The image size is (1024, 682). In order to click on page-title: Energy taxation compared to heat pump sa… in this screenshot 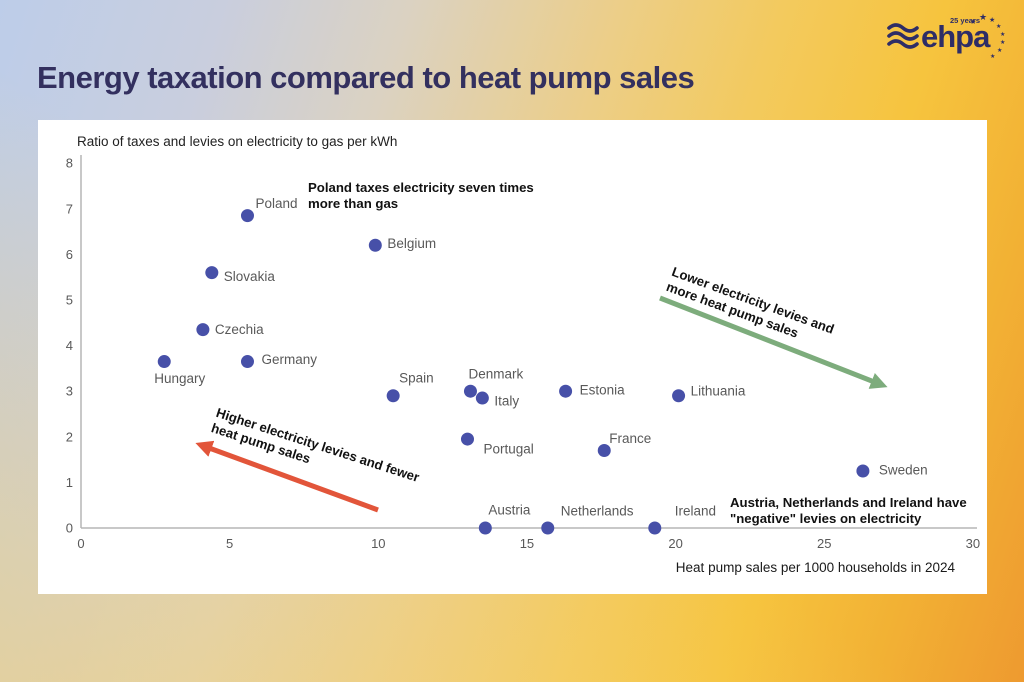, I will do `click(366, 77)`.